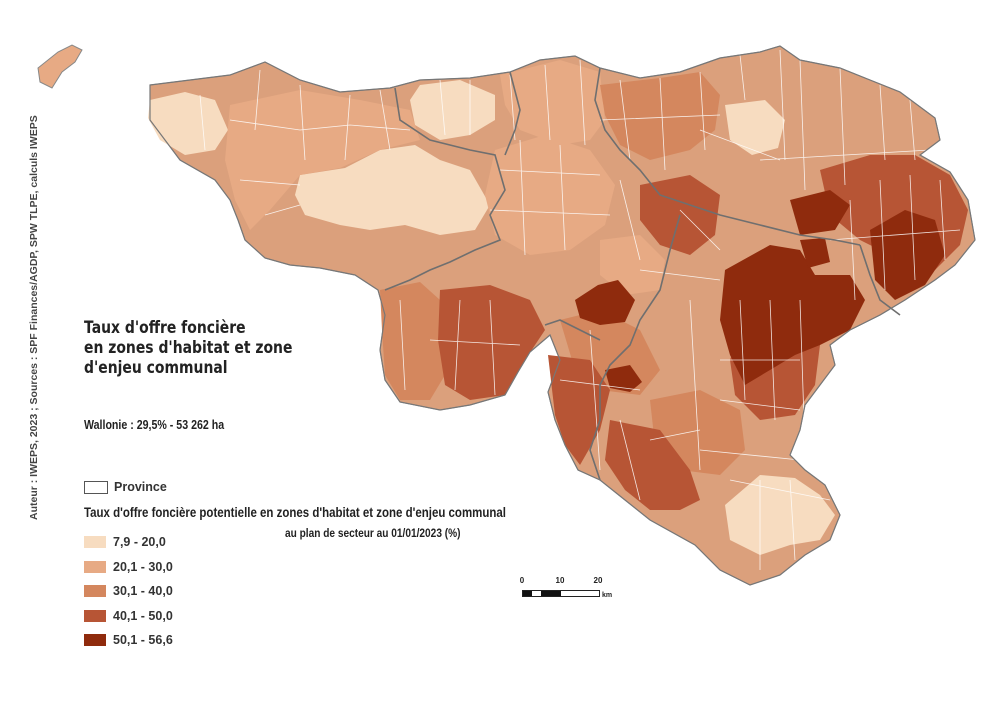 The width and height of the screenshot is (1000, 707). What do you see at coordinates (491, 342) in the screenshot?
I see `zone-40-50-hainaut-thudinie` at bounding box center [491, 342].